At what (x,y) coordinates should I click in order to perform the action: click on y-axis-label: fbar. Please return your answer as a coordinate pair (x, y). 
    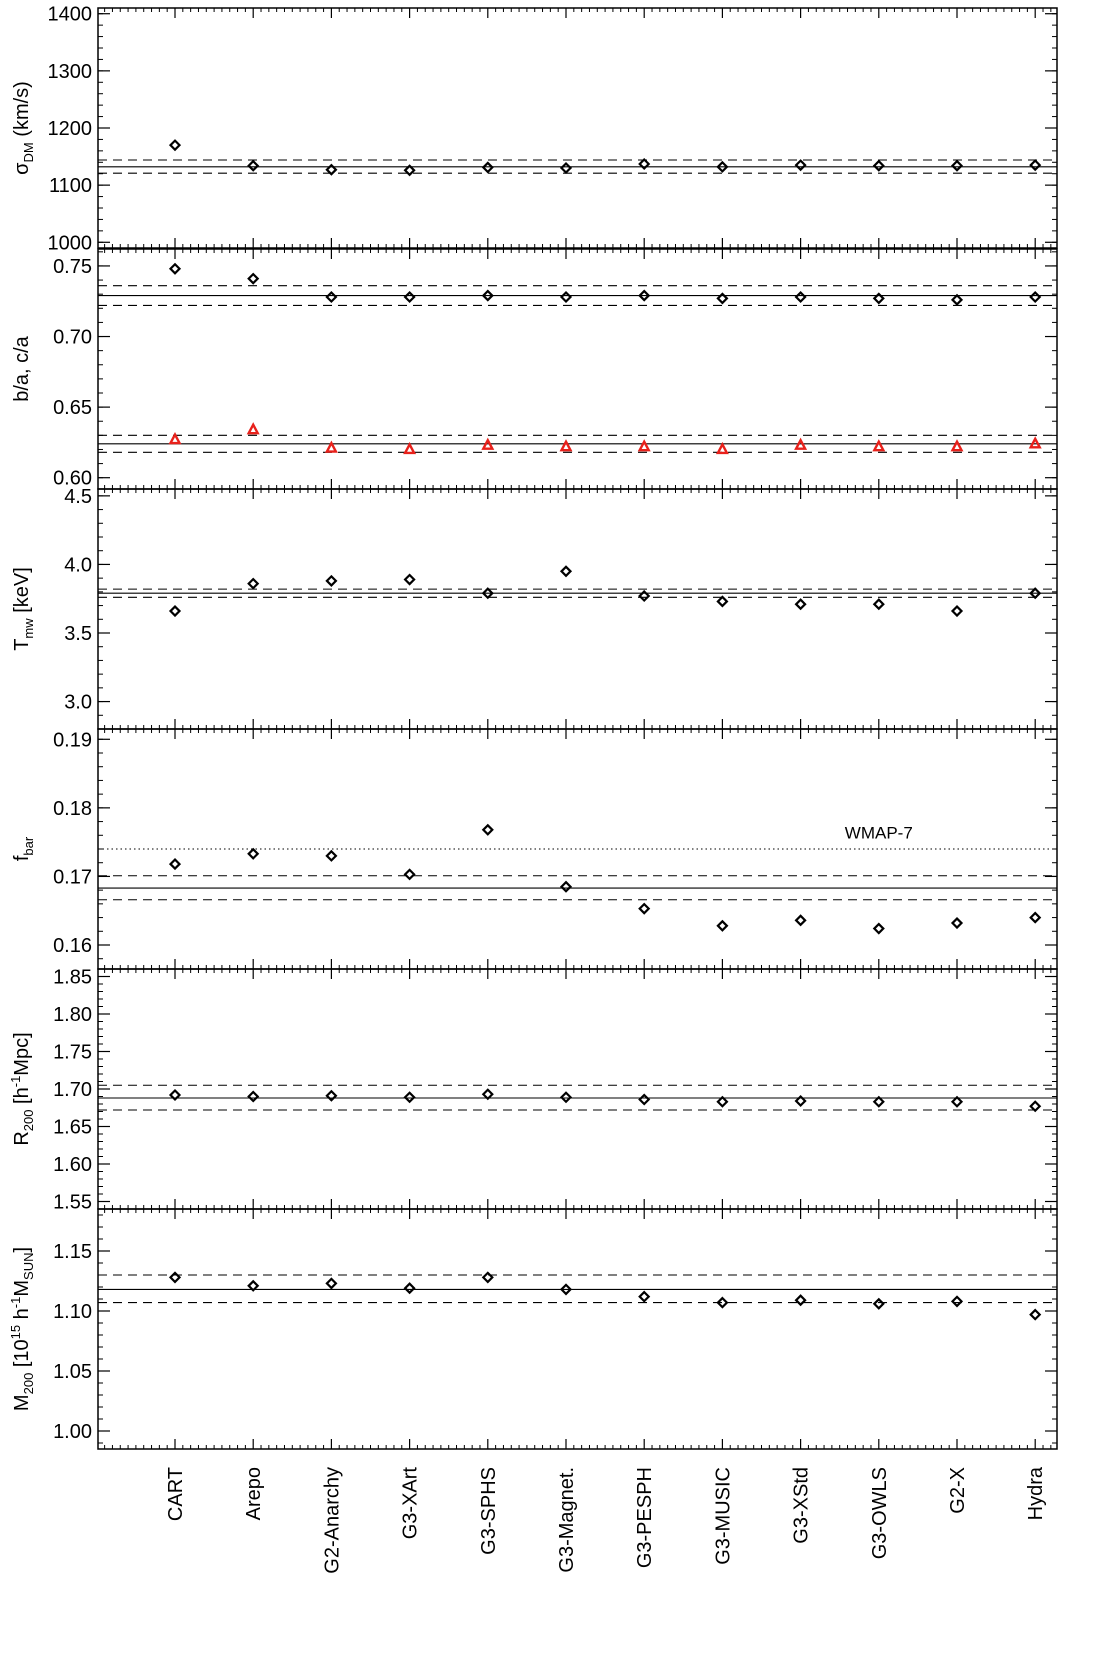
    Looking at the image, I should click on (23, 848).